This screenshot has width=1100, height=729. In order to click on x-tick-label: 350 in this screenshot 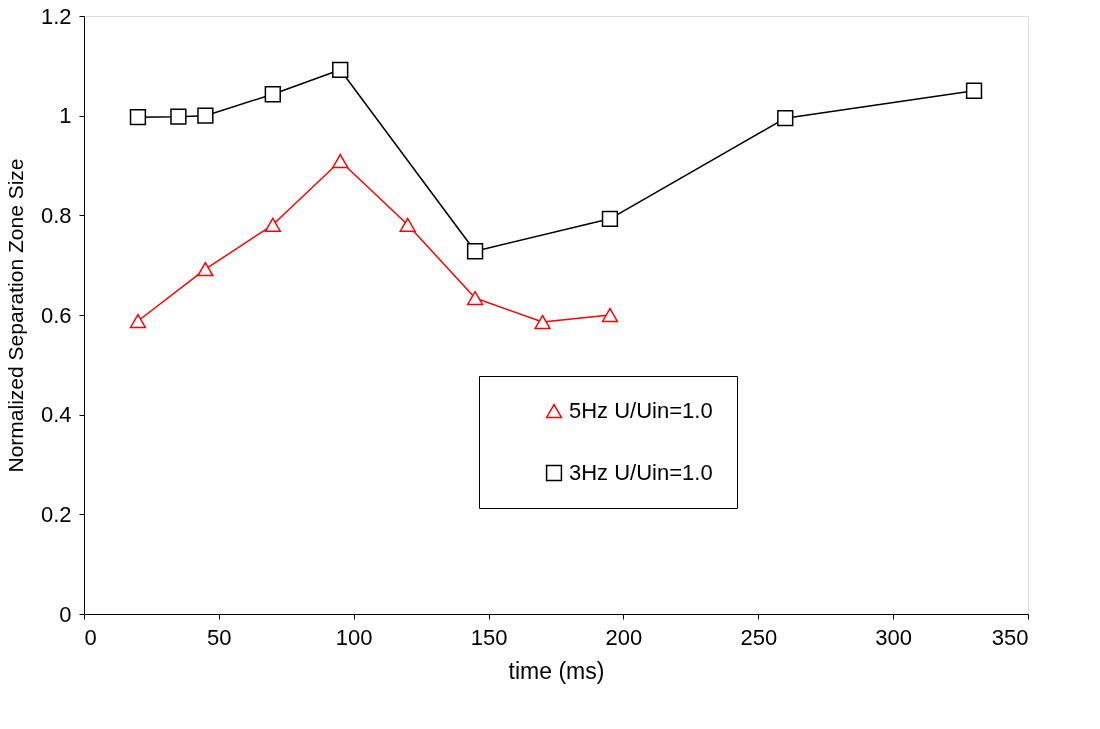, I will do `click(1010, 637)`.